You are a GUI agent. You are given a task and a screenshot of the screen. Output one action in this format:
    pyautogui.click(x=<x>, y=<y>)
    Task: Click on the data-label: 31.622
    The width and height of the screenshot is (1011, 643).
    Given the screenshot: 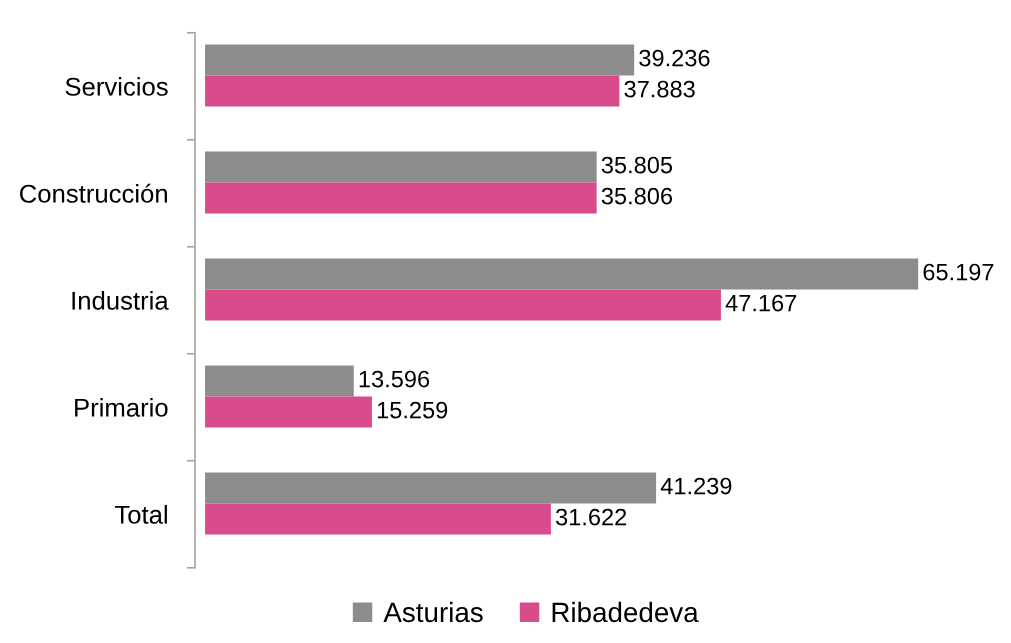 What is the action you would take?
    pyautogui.click(x=591, y=517)
    